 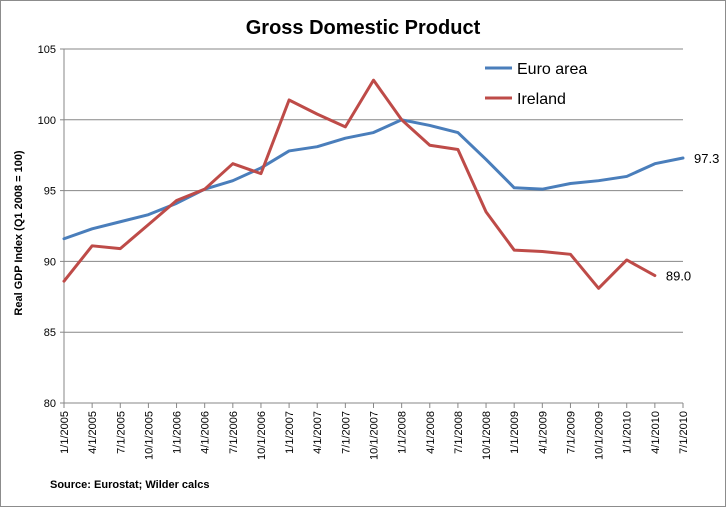 What do you see at coordinates (290, 432) in the screenshot?
I see `x-tick-label: 1/1/2007` at bounding box center [290, 432].